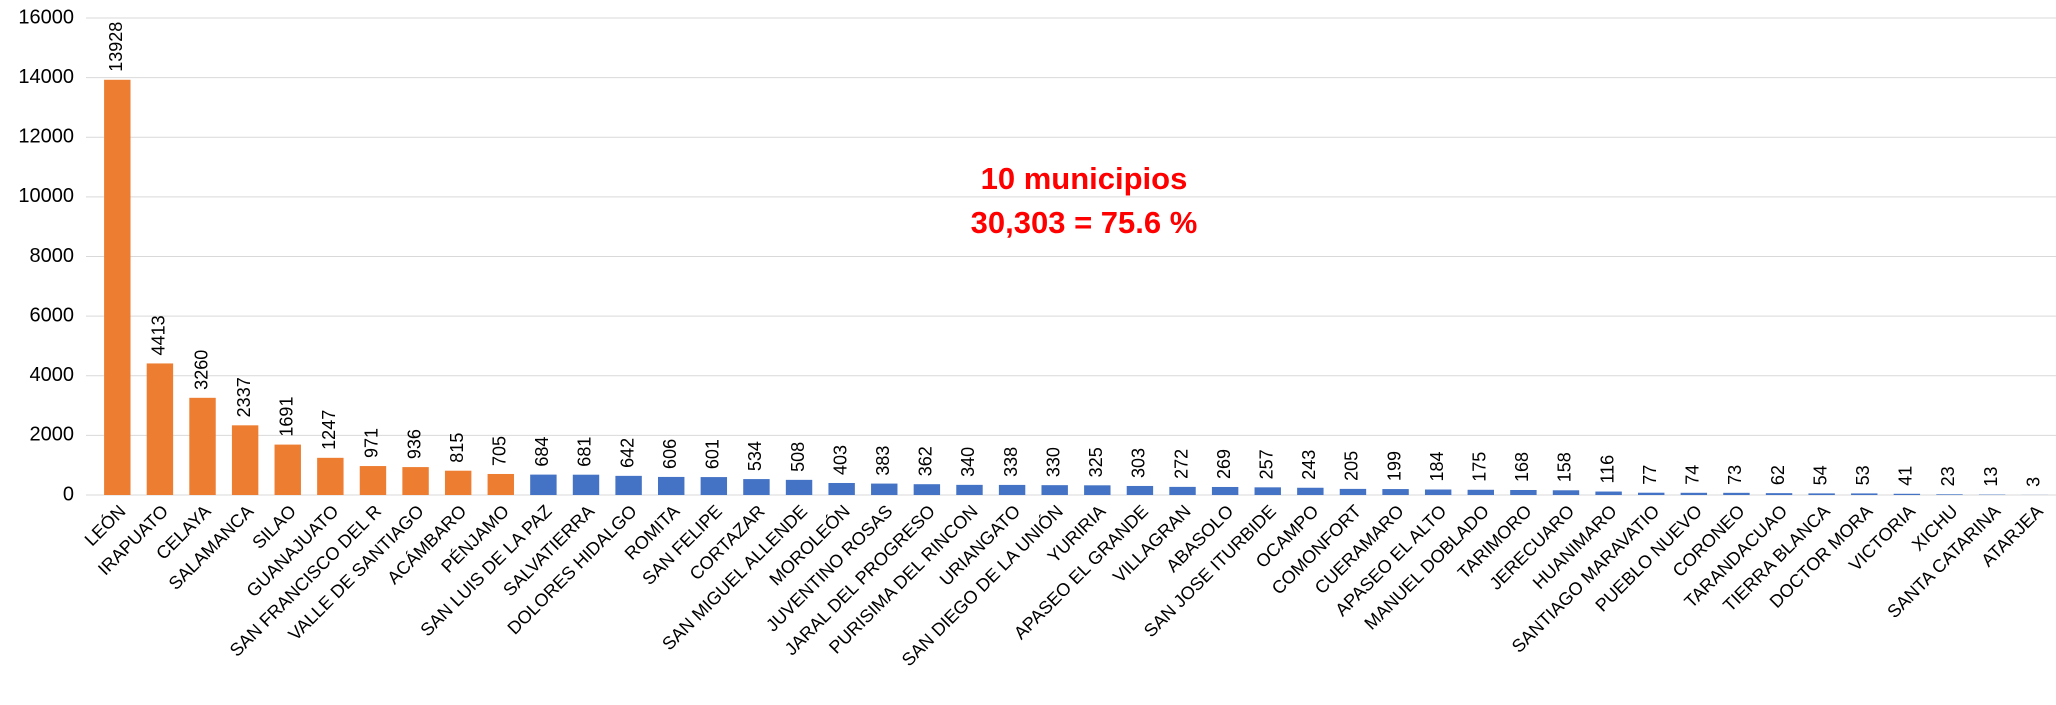 The width and height of the screenshot is (2056, 705). I want to click on data-label: 815, so click(457, 448).